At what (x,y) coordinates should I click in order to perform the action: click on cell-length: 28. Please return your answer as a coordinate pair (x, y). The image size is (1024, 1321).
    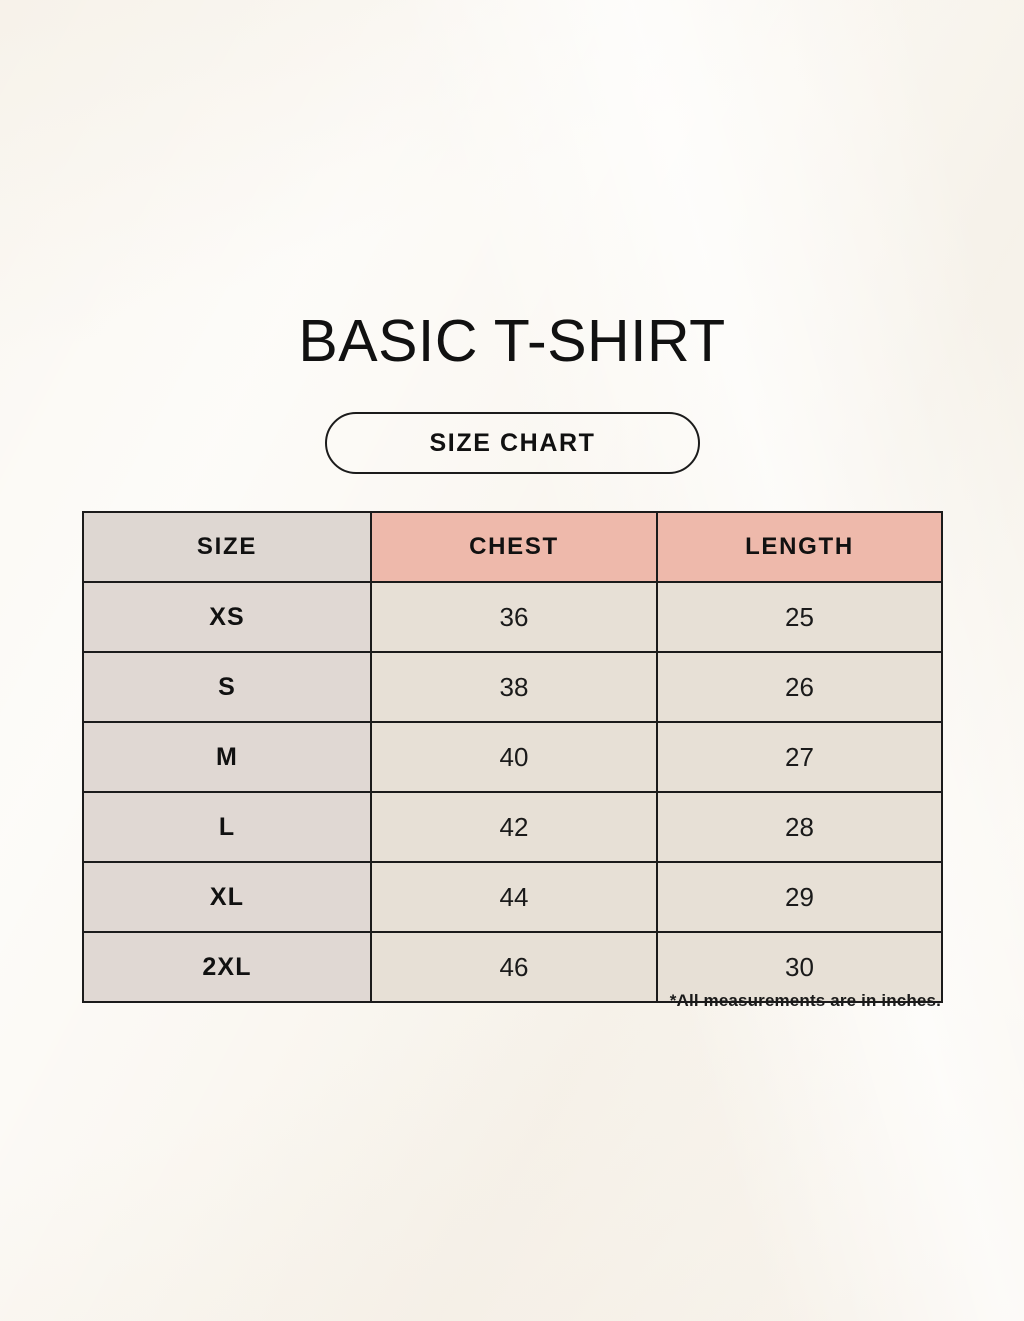
    Looking at the image, I should click on (799, 827).